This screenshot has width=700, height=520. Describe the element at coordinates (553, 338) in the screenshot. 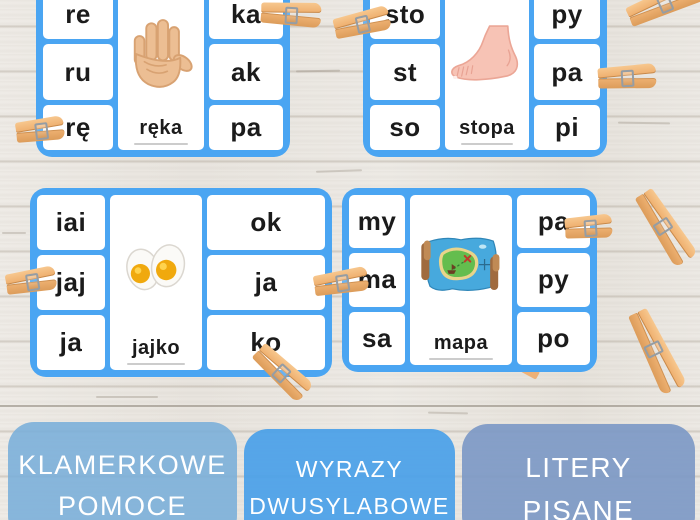

I see `syllable-cell: po` at that location.